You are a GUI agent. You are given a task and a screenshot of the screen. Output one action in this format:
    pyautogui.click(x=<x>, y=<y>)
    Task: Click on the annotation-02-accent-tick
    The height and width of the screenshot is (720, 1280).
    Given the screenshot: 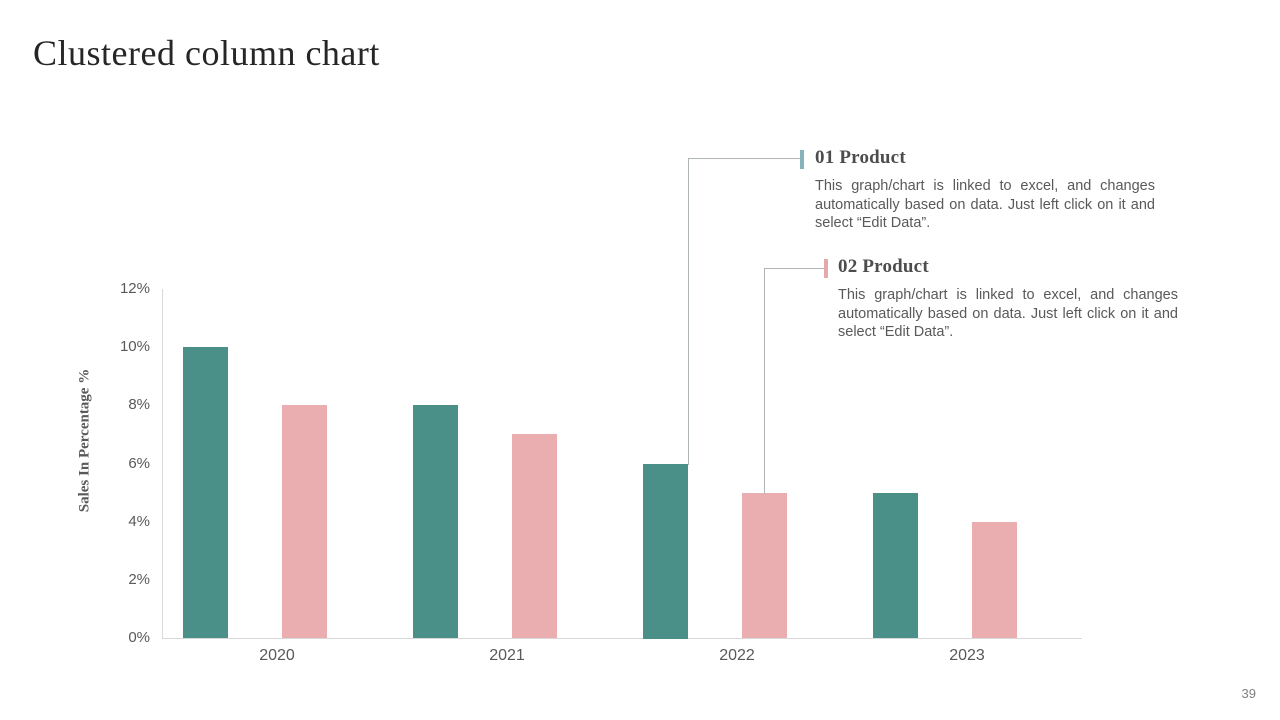 What is the action you would take?
    pyautogui.click(x=826, y=268)
    